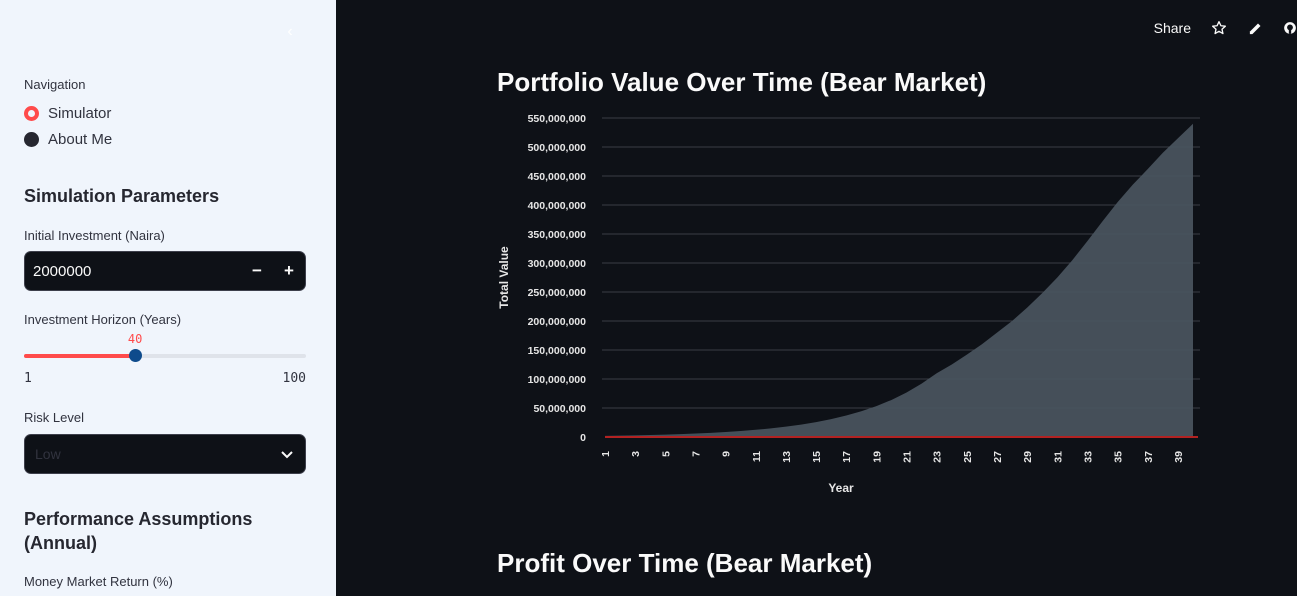  What do you see at coordinates (257, 270) in the screenshot?
I see `decrement-button: −` at bounding box center [257, 270].